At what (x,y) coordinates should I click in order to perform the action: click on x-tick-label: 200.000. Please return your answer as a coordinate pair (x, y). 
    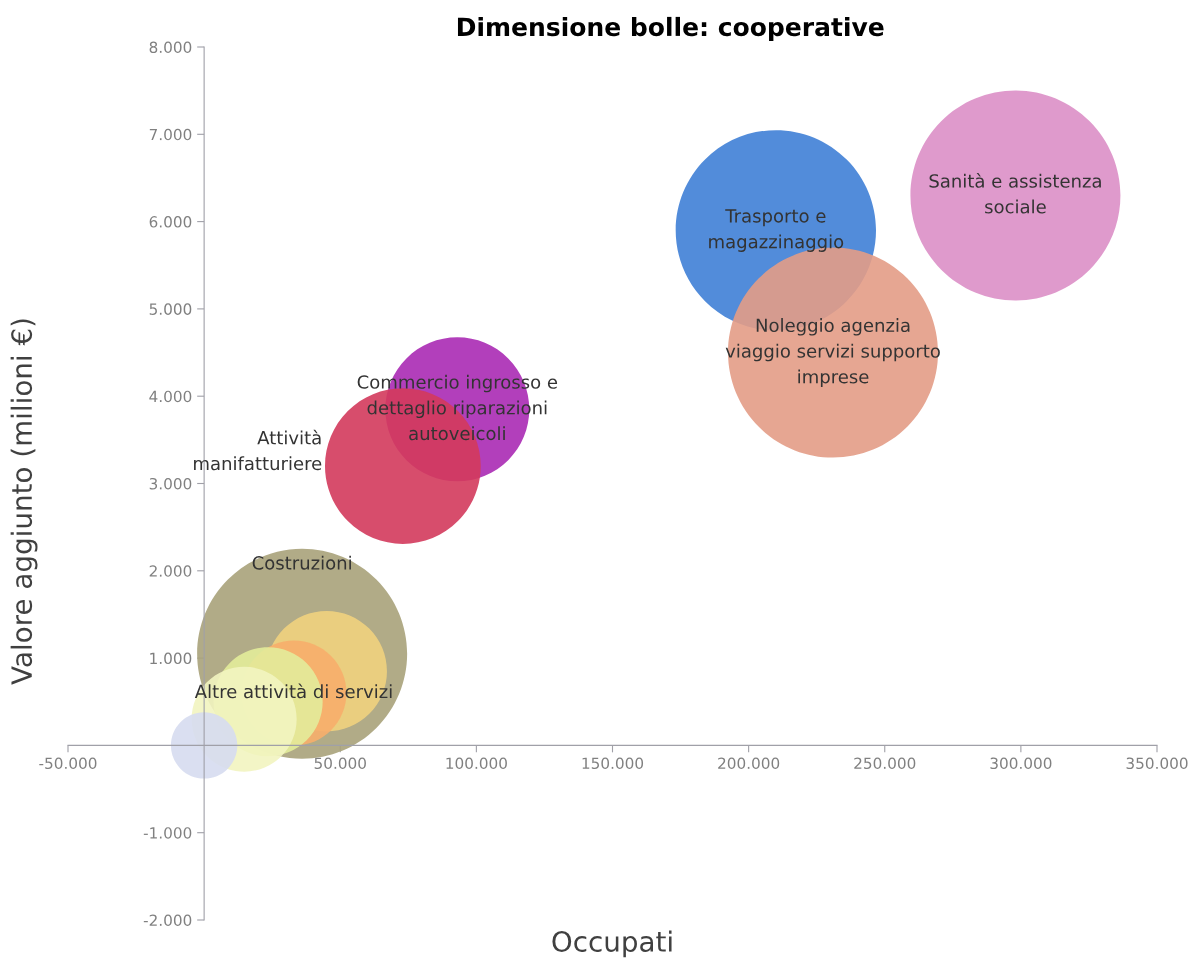
    Looking at the image, I should click on (749, 763).